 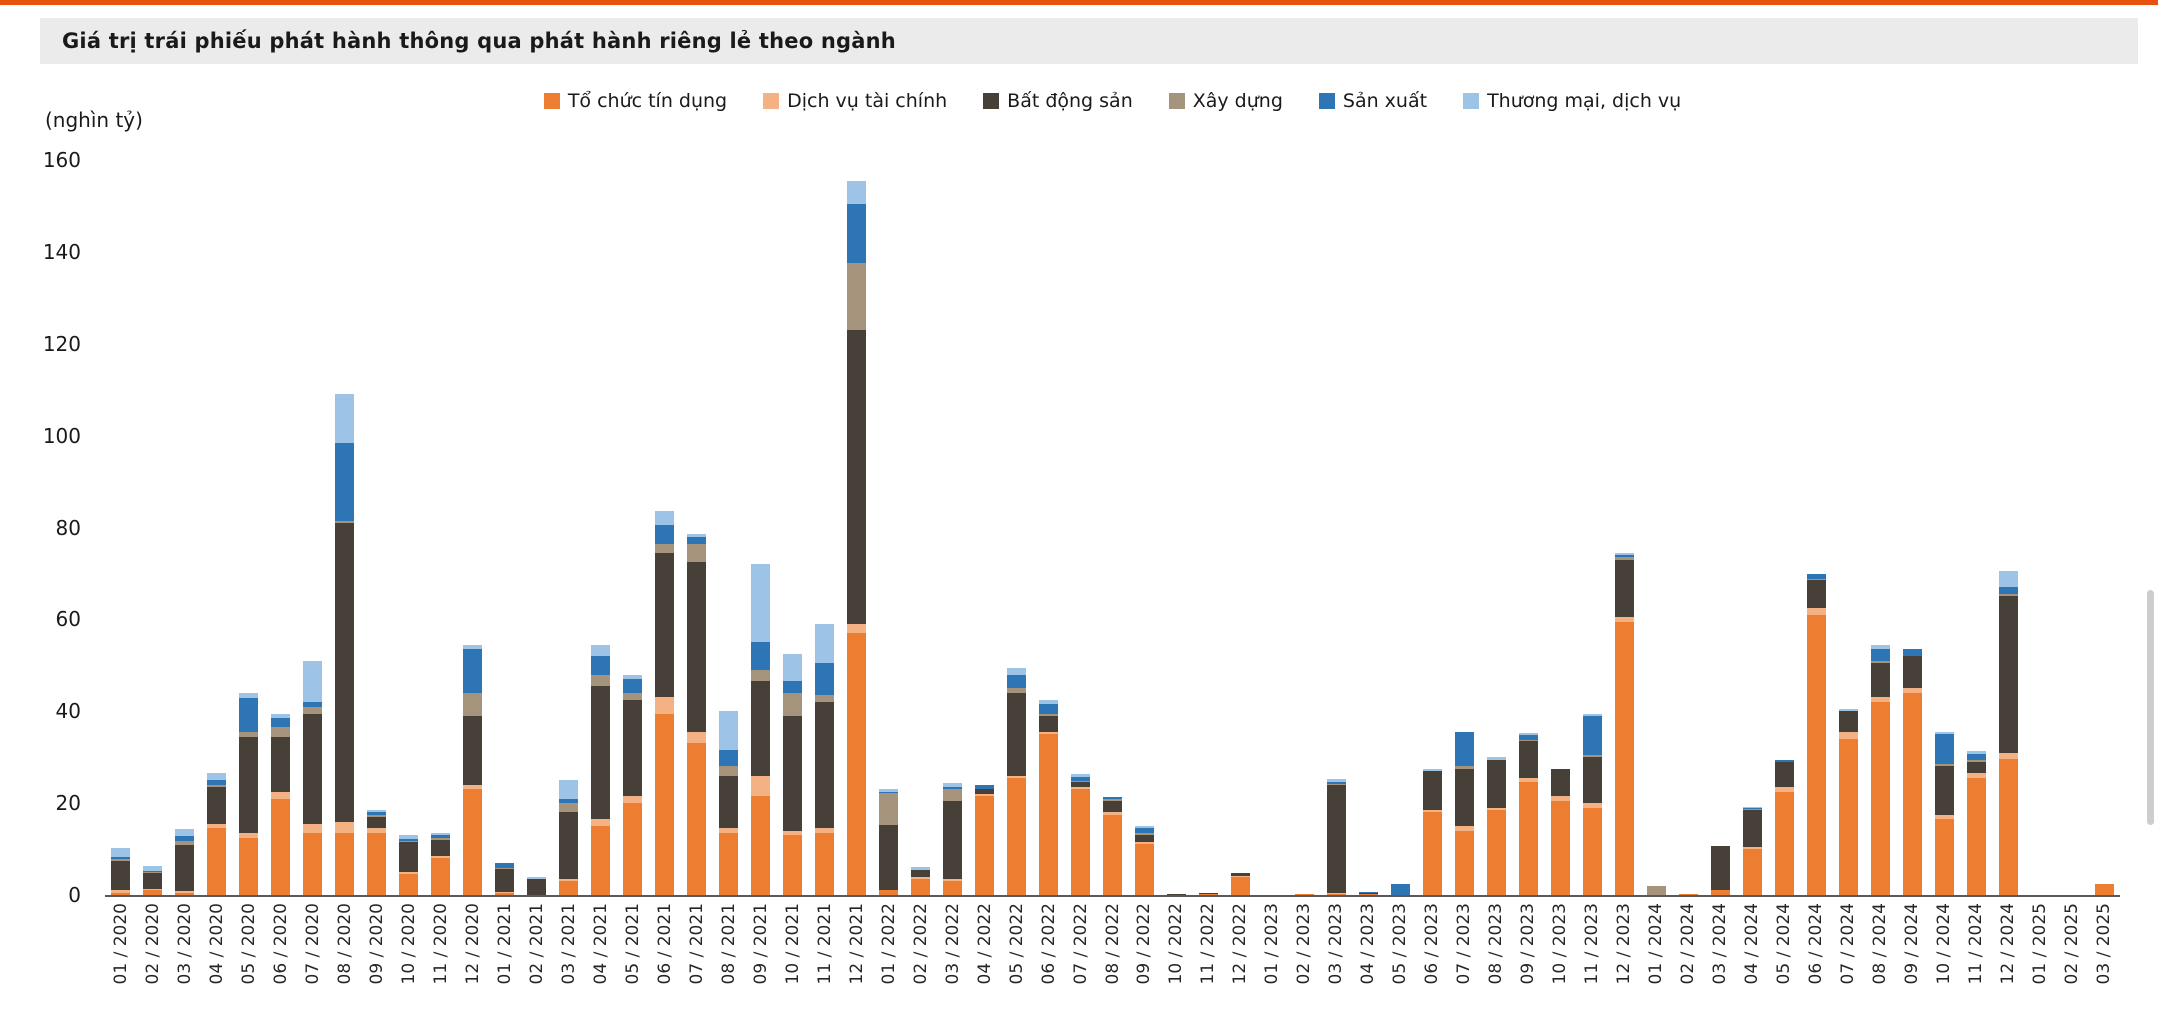 I want to click on x-axis-label-slot: 08 / 2020, so click(x=345, y=958).